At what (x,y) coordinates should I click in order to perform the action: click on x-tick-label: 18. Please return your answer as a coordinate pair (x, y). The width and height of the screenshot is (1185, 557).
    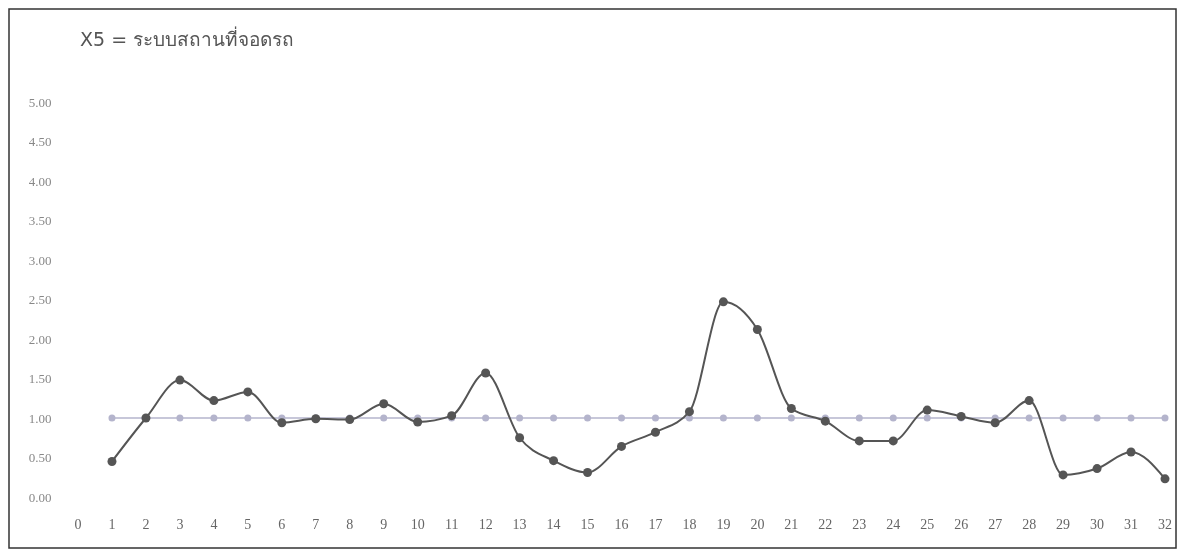
    Looking at the image, I should click on (689, 524).